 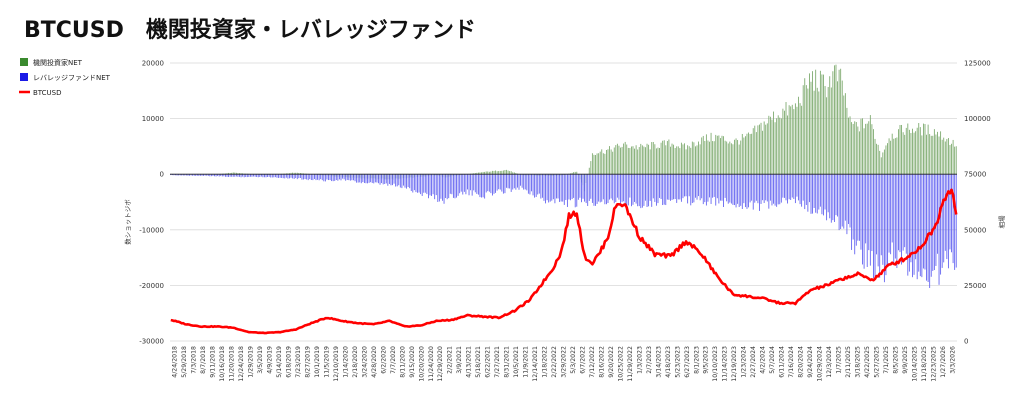 I want to click on x-tick-label: 1/23/2024, so click(x=744, y=362).